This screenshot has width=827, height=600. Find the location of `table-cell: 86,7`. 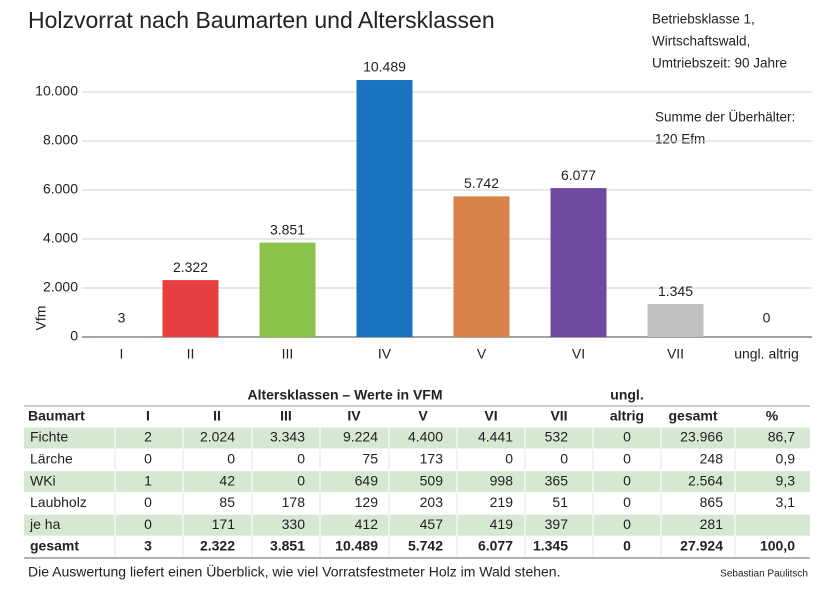

table-cell: 86,7 is located at coordinates (781, 437).